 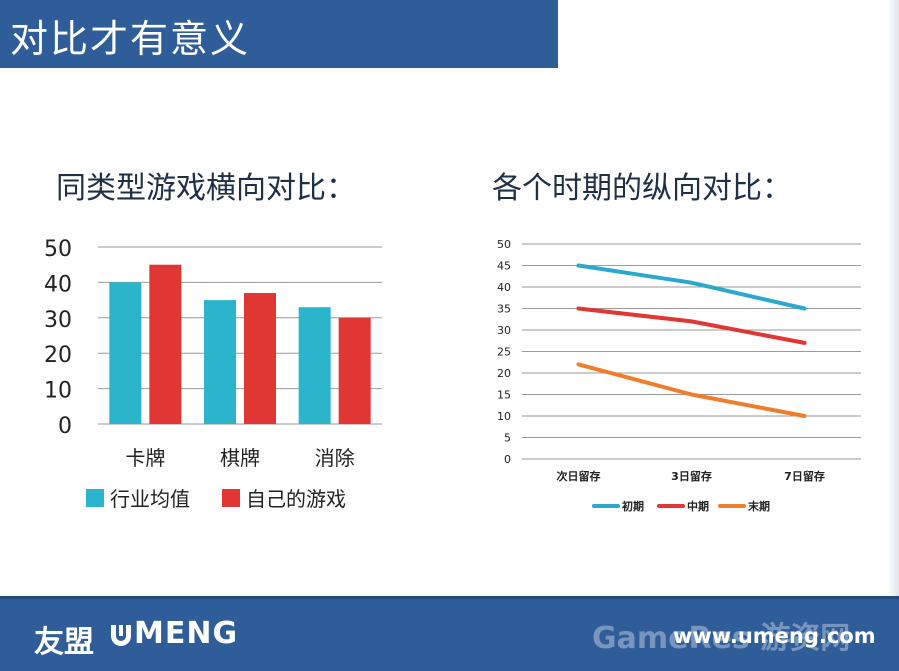 What do you see at coordinates (58, 355) in the screenshot?
I see `bar-y-tick-label: 20` at bounding box center [58, 355].